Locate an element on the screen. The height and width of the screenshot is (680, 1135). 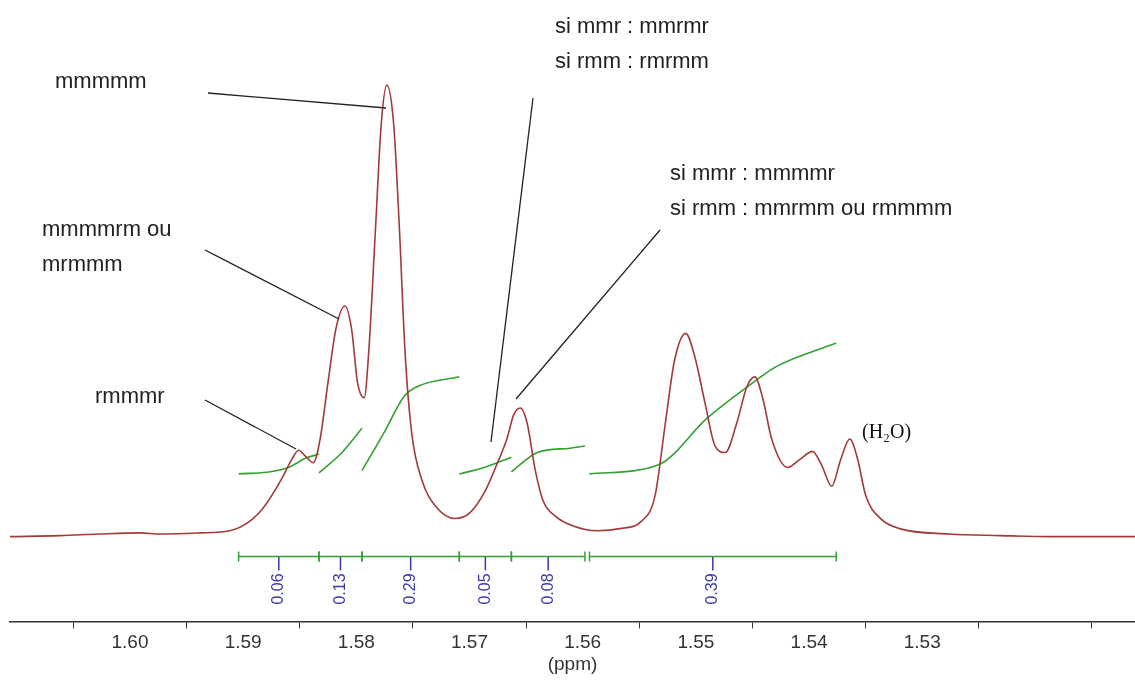
annotation: 0.06 is located at coordinates (278, 589).